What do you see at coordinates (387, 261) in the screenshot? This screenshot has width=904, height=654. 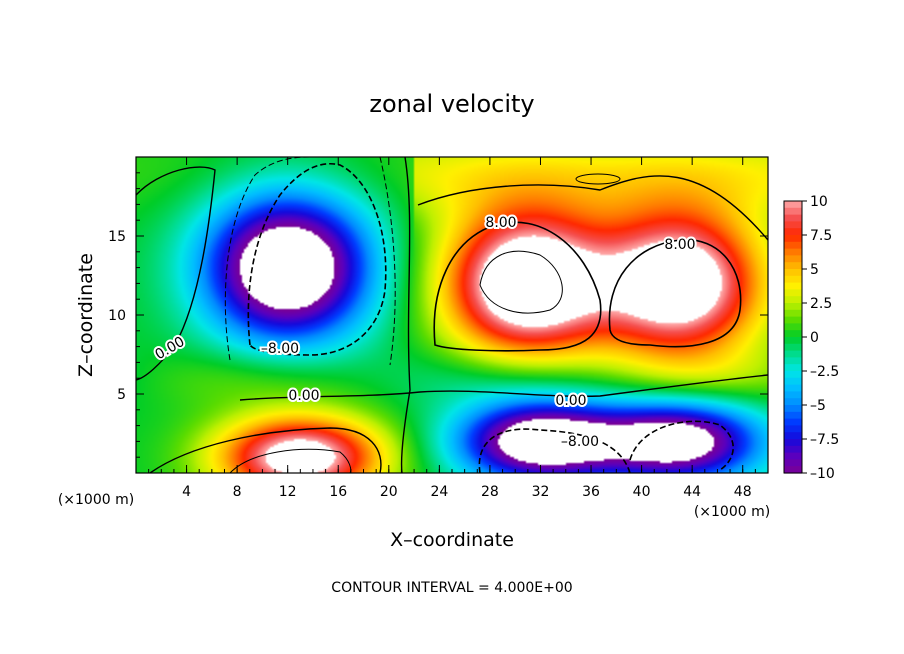 I see `contour-neg-dashed-b` at bounding box center [387, 261].